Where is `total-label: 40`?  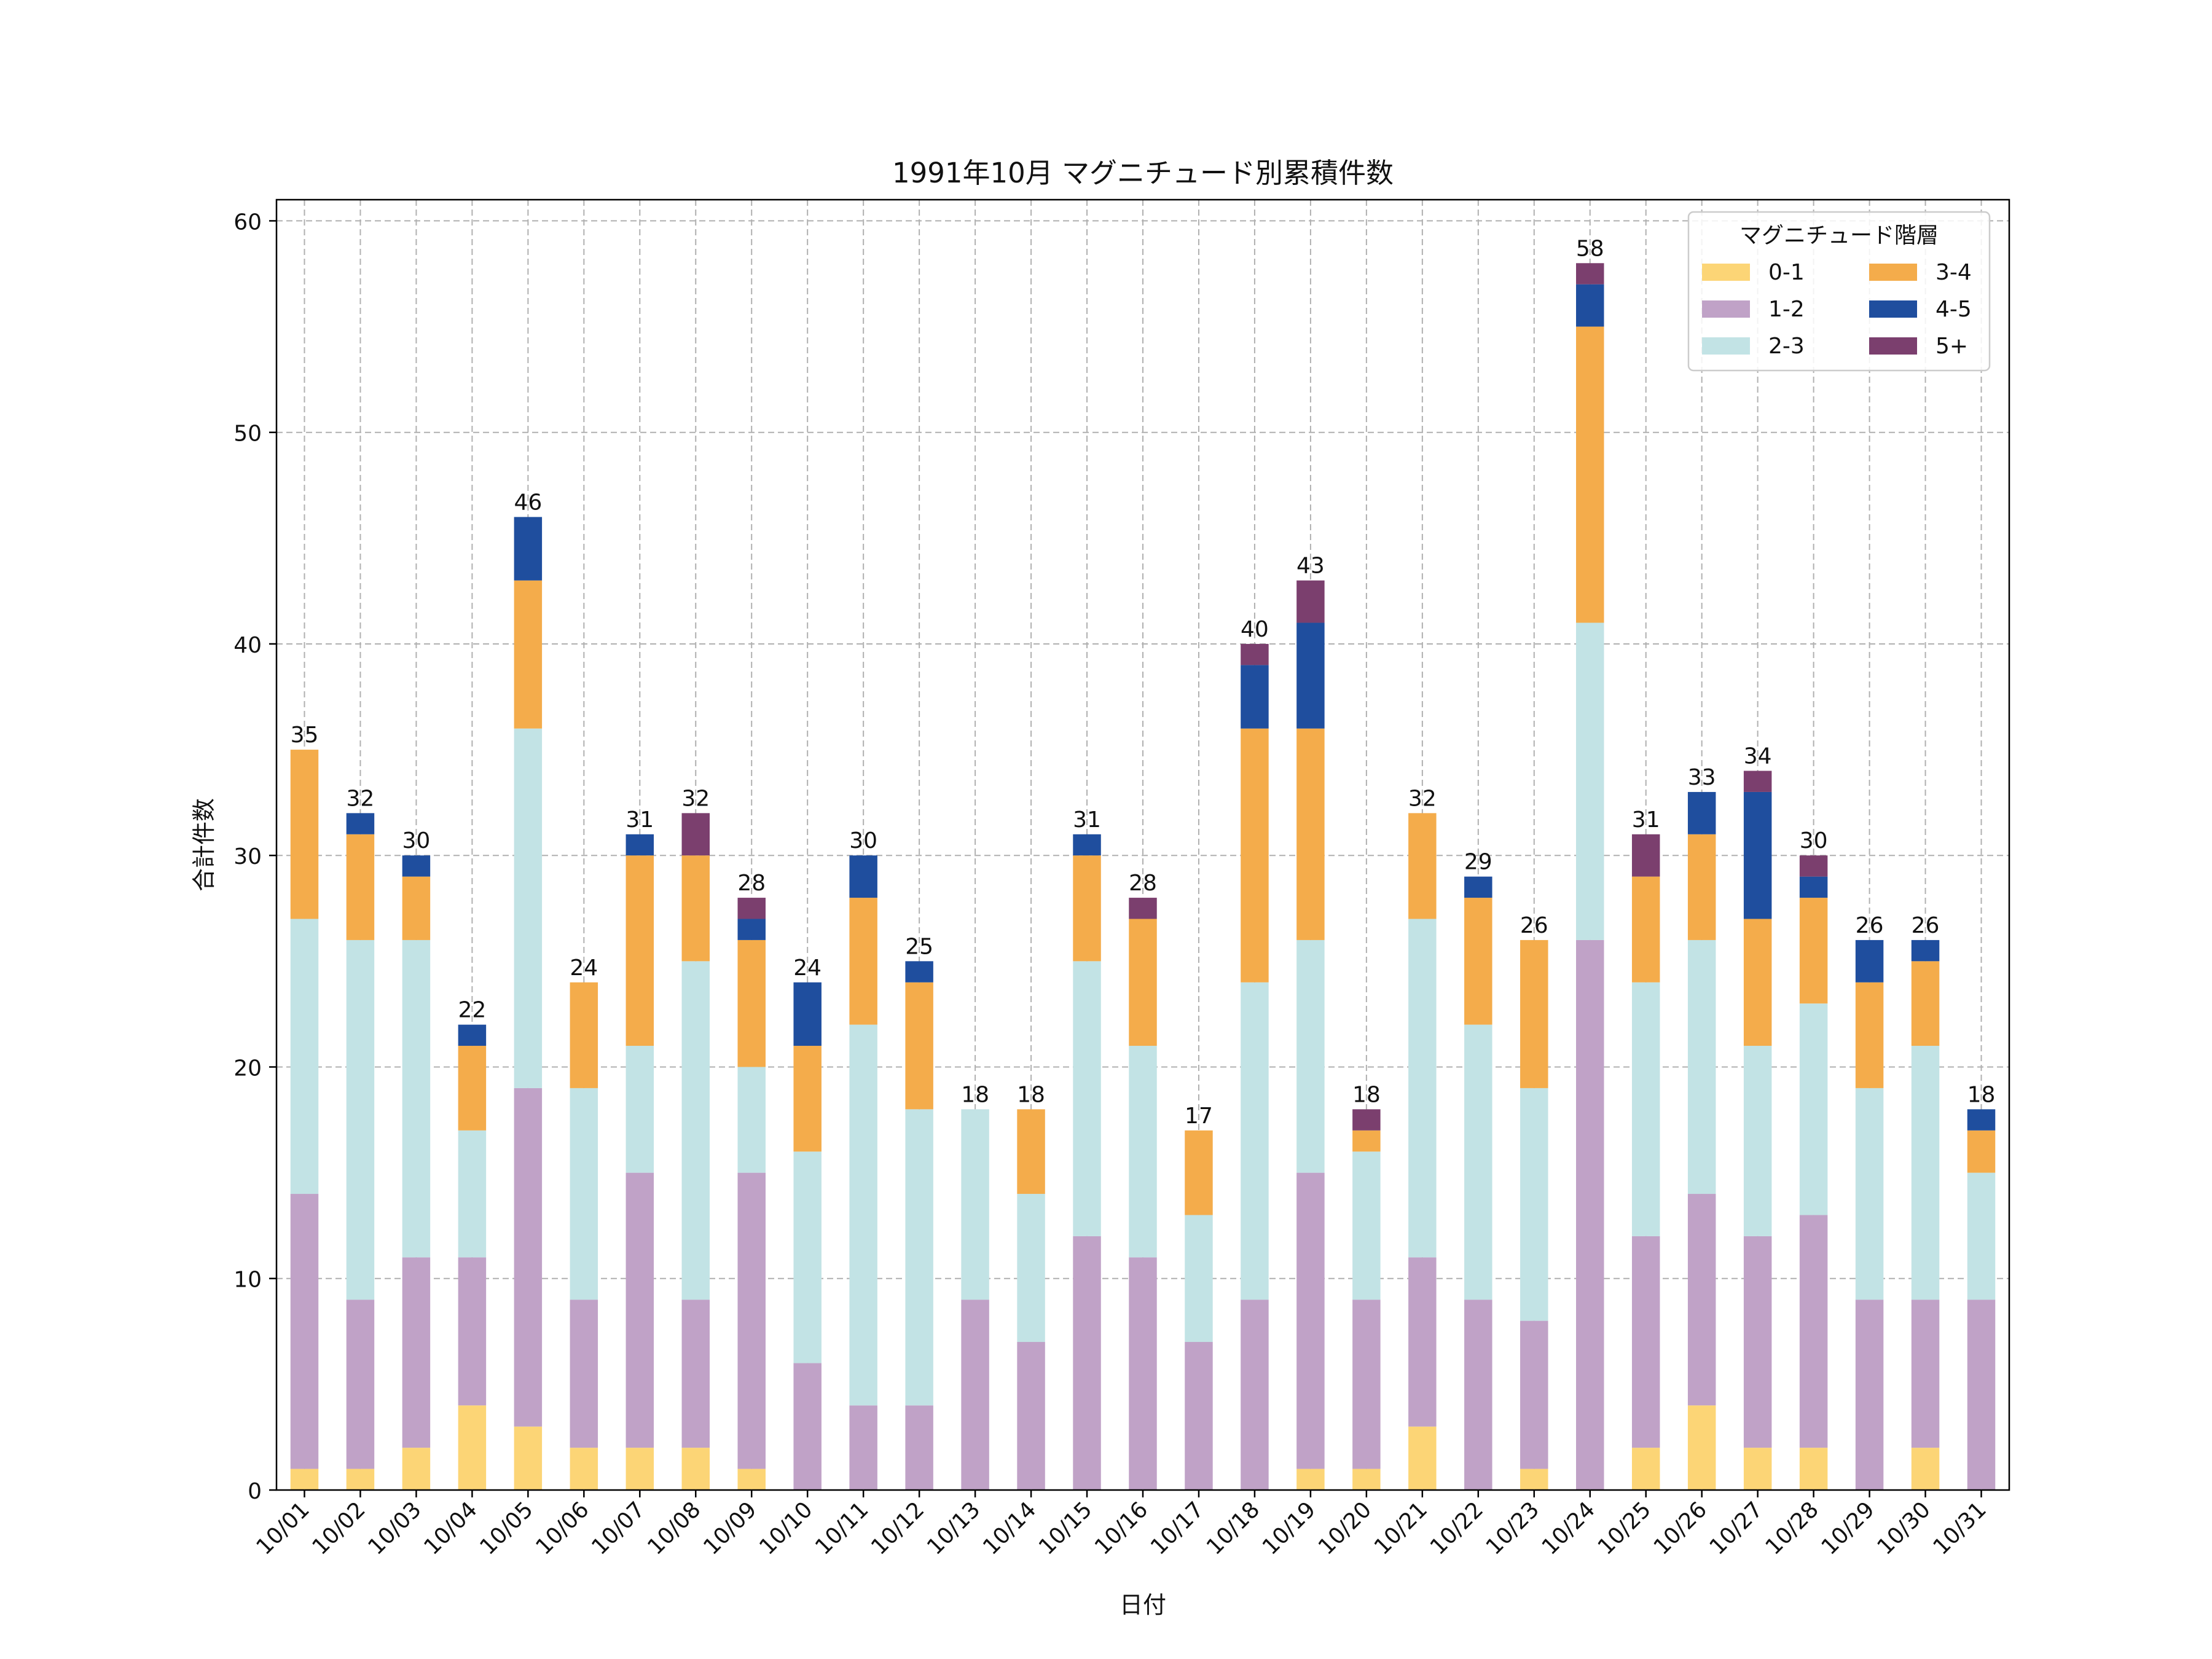
total-label: 40 is located at coordinates (1255, 629).